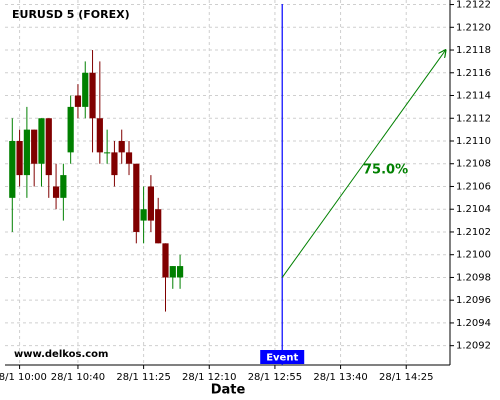  What do you see at coordinates (23, 377) in the screenshot?
I see `x-tick-label: 28/1 10:00` at bounding box center [23, 377].